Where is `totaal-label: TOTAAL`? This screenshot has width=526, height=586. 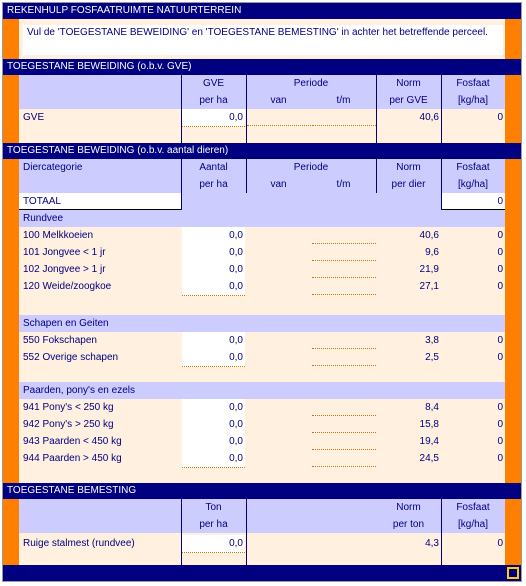
totaal-label: TOTAAL is located at coordinates (42, 201).